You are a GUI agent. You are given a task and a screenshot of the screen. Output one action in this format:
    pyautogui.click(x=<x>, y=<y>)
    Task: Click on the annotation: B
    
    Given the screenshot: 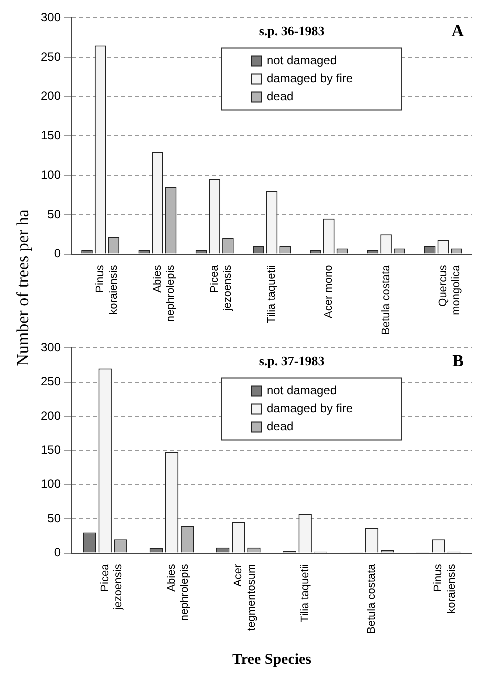 What is the action you would take?
    pyautogui.click(x=458, y=361)
    